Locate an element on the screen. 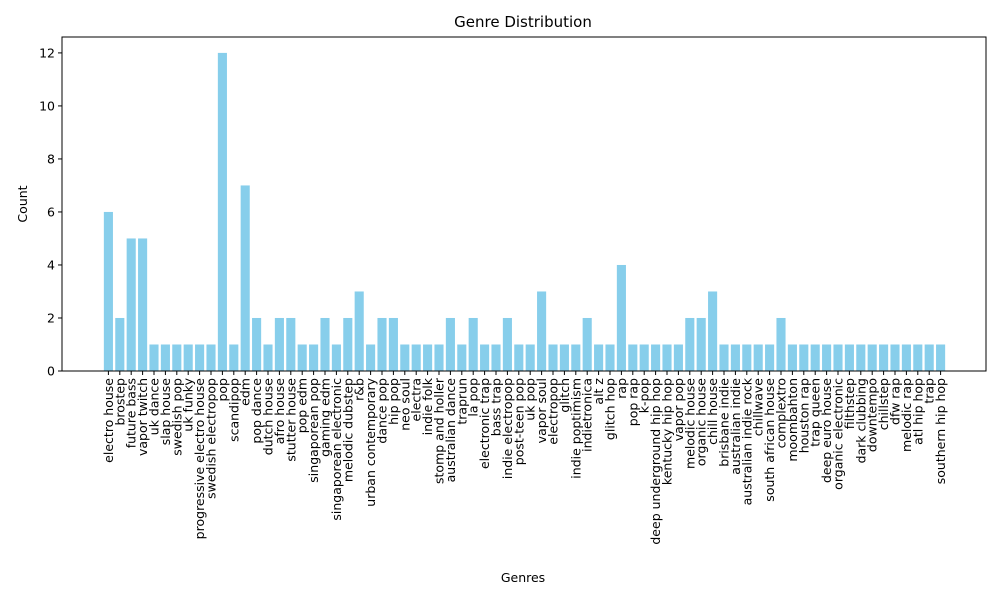  x-tick-label: complextro is located at coordinates (781, 413).